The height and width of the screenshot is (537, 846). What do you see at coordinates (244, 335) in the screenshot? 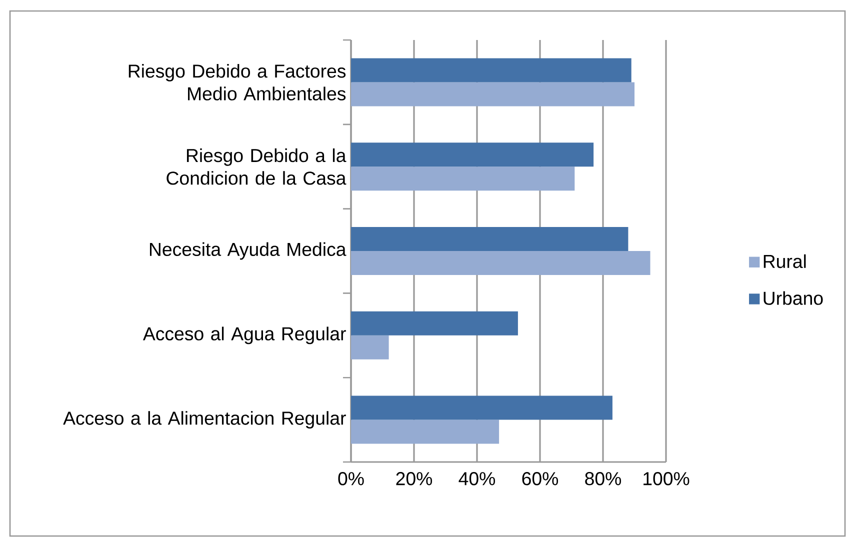
I see `y-tick-label: Acceso al Agua Regular` at bounding box center [244, 335].